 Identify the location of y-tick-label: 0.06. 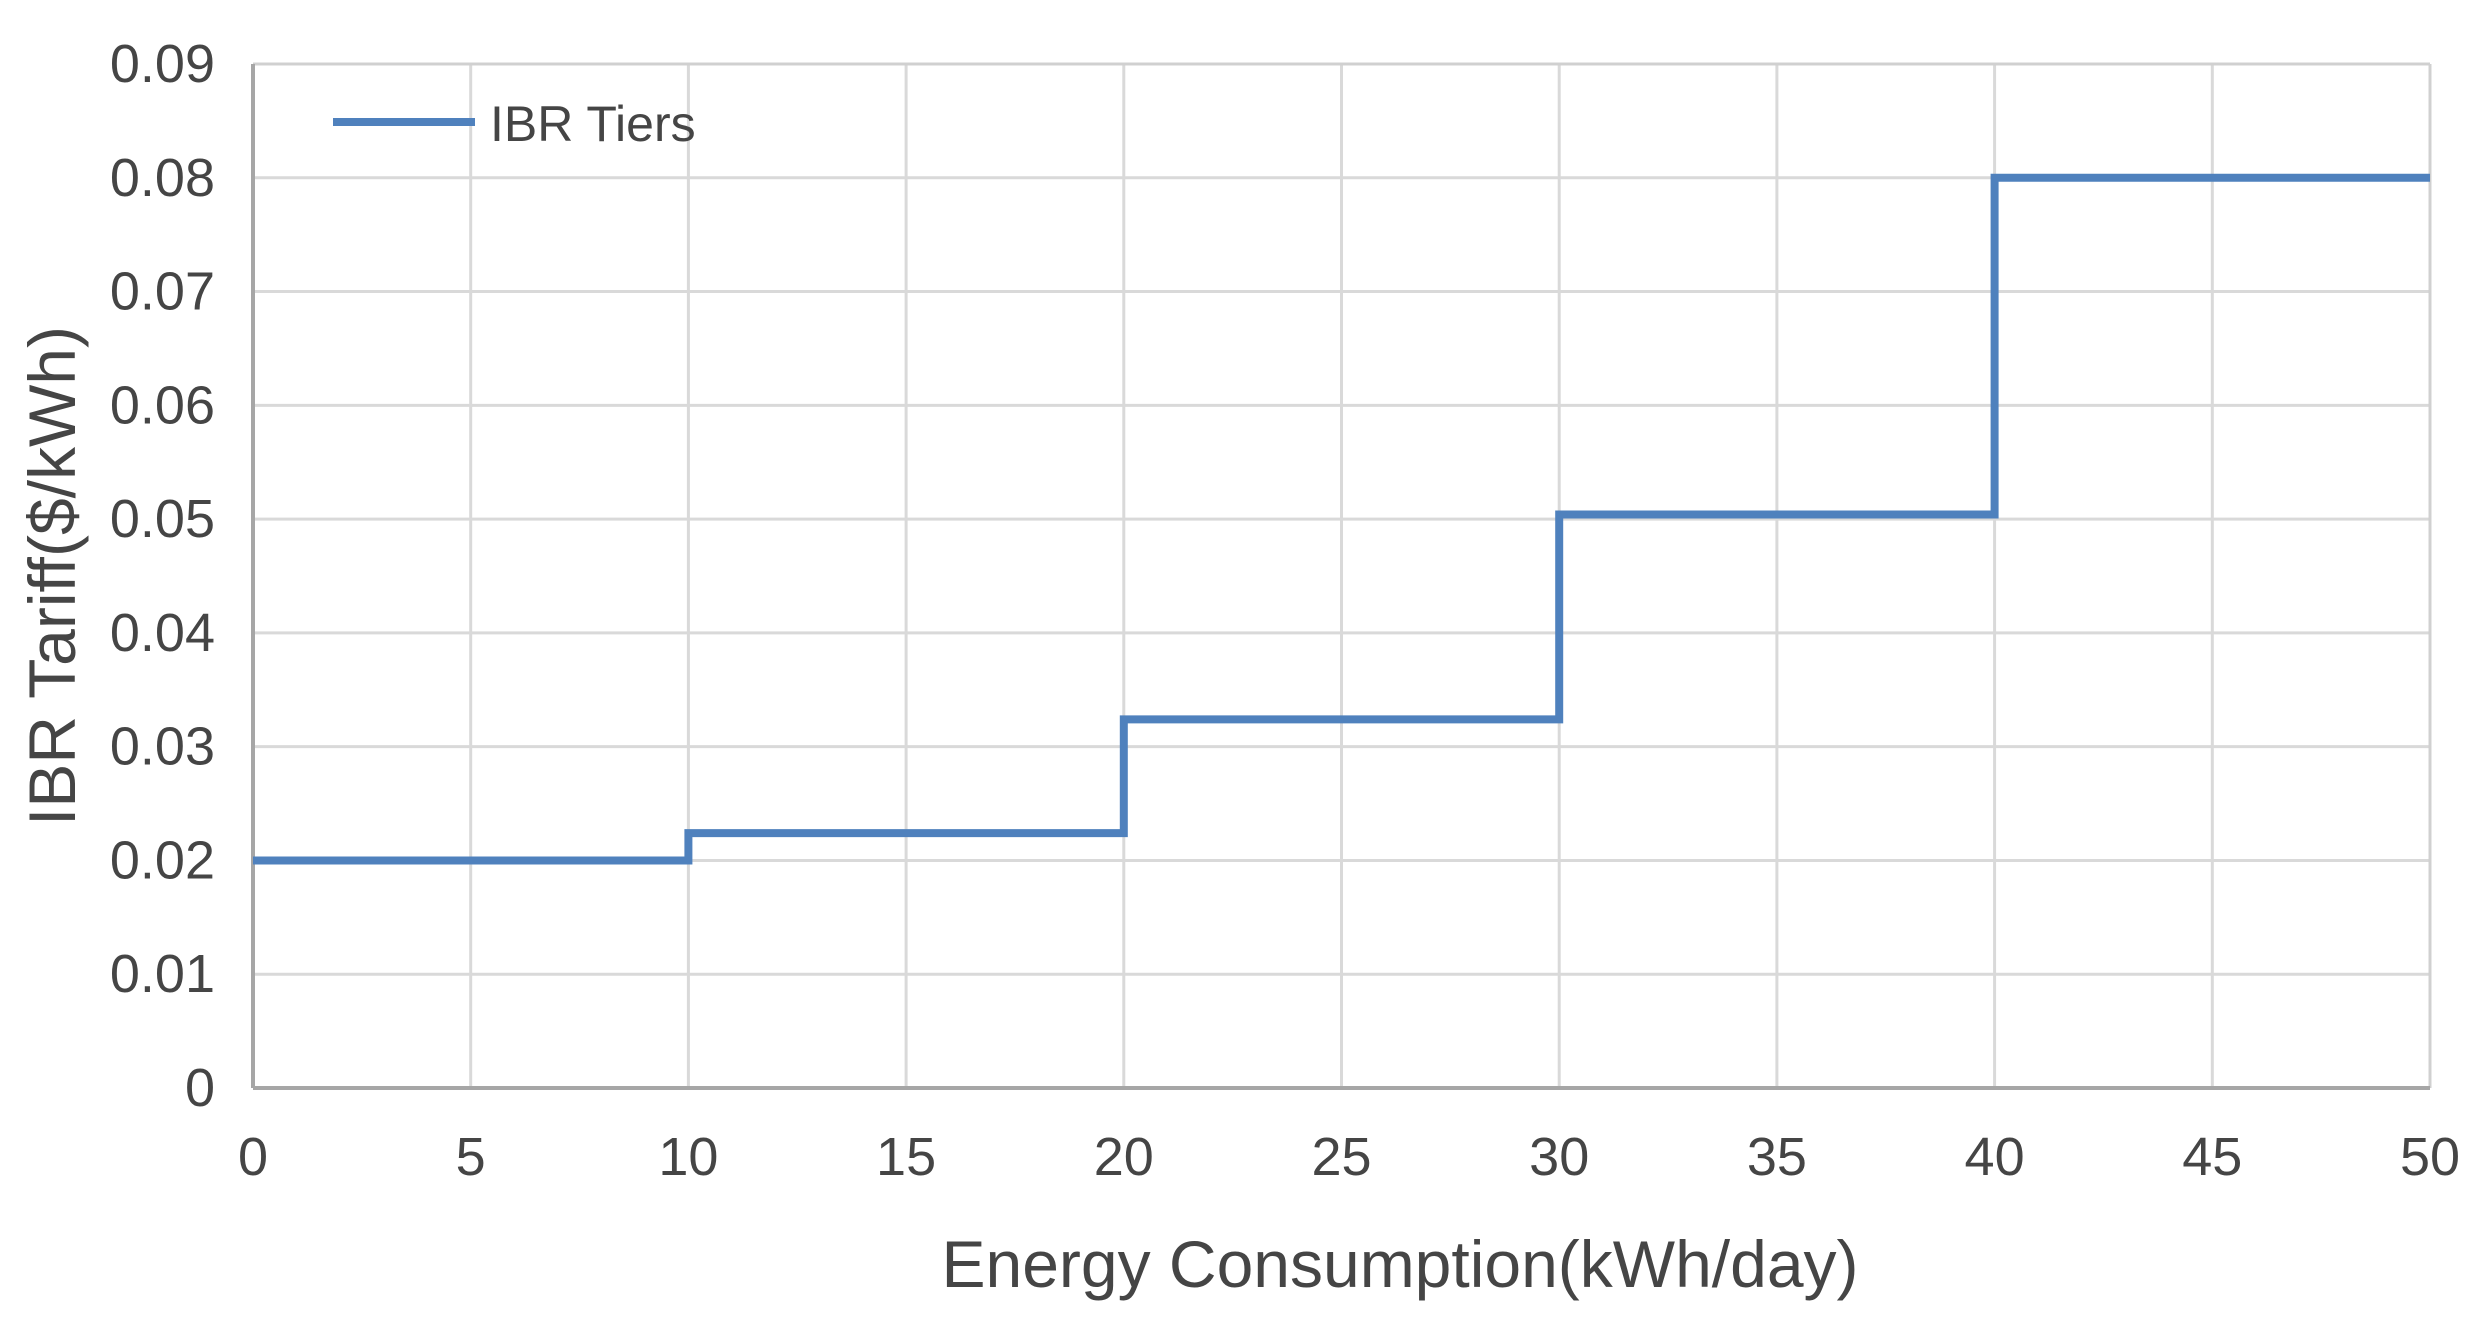
(162, 405).